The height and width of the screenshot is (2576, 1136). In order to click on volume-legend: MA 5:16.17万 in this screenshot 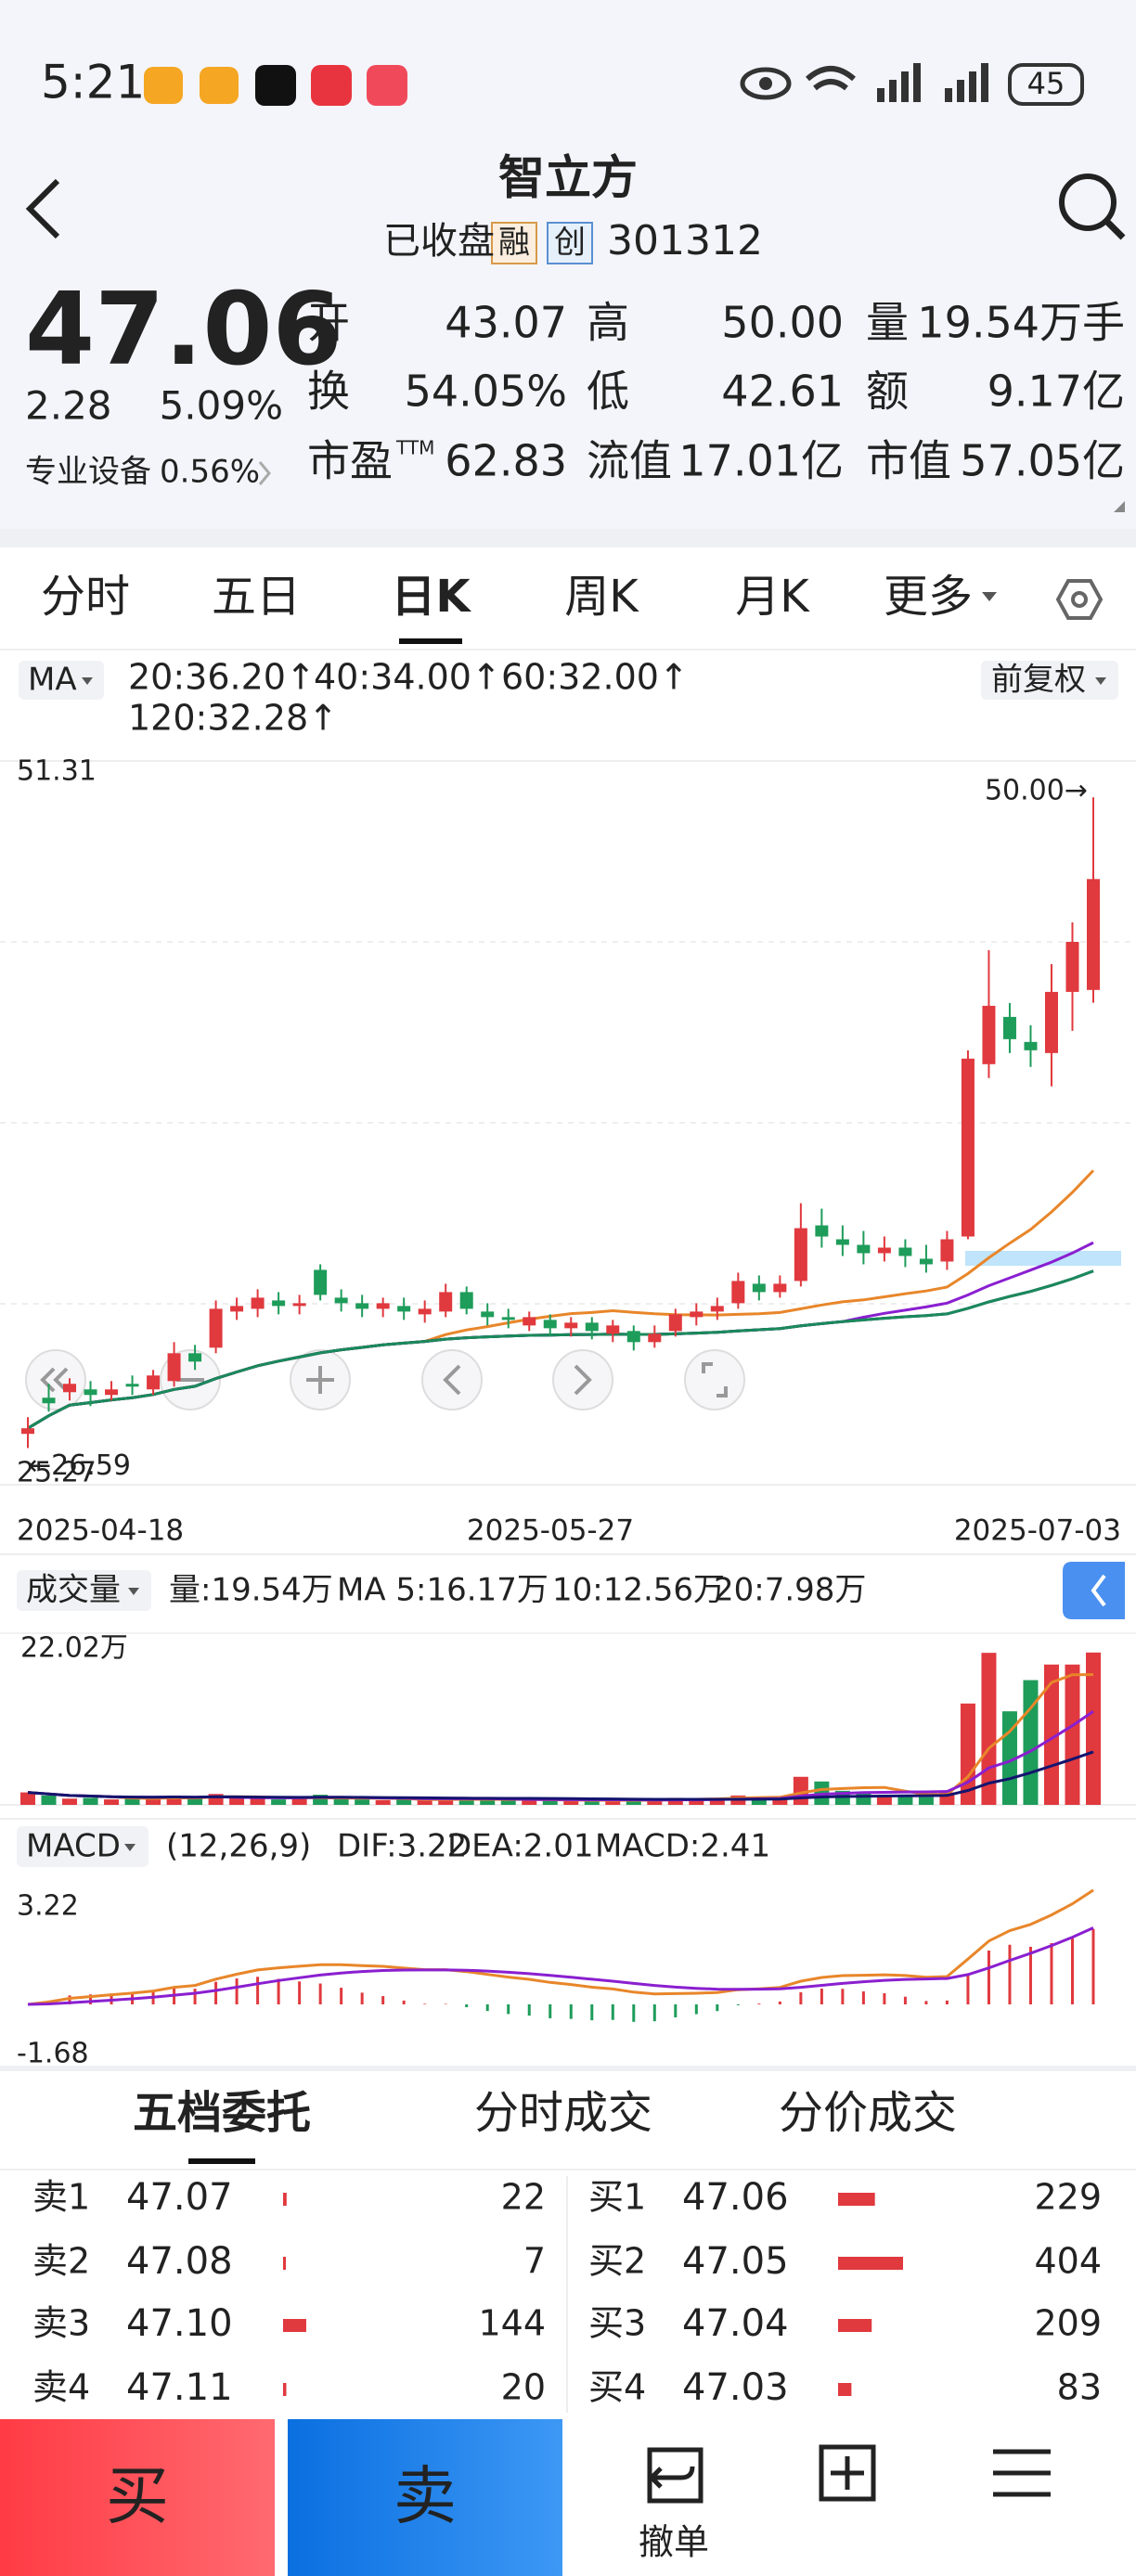, I will do `click(443, 1590)`.